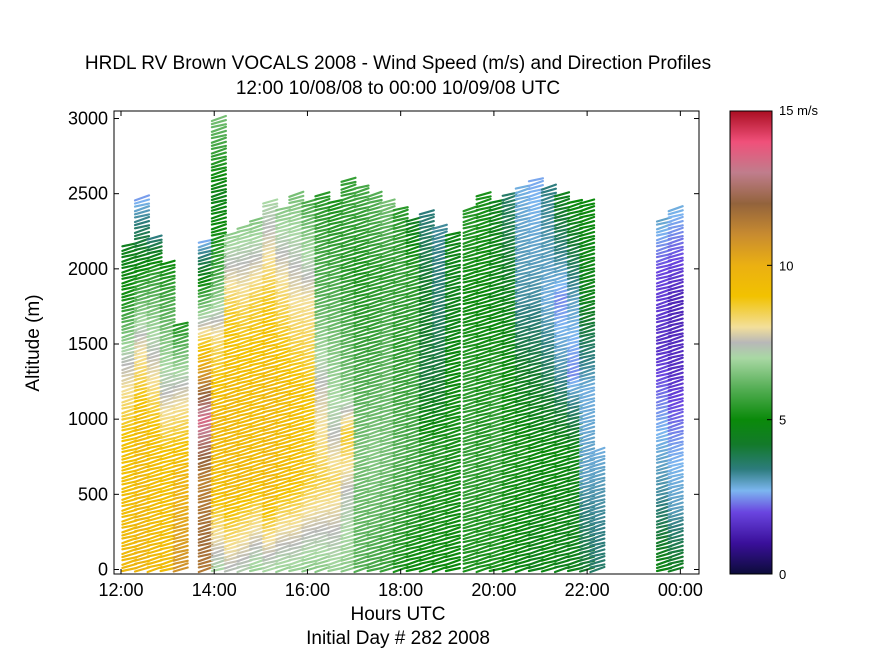 The width and height of the screenshot is (875, 656). Describe the element at coordinates (493, 590) in the screenshot. I see `x-tick-label: 20:00` at that location.